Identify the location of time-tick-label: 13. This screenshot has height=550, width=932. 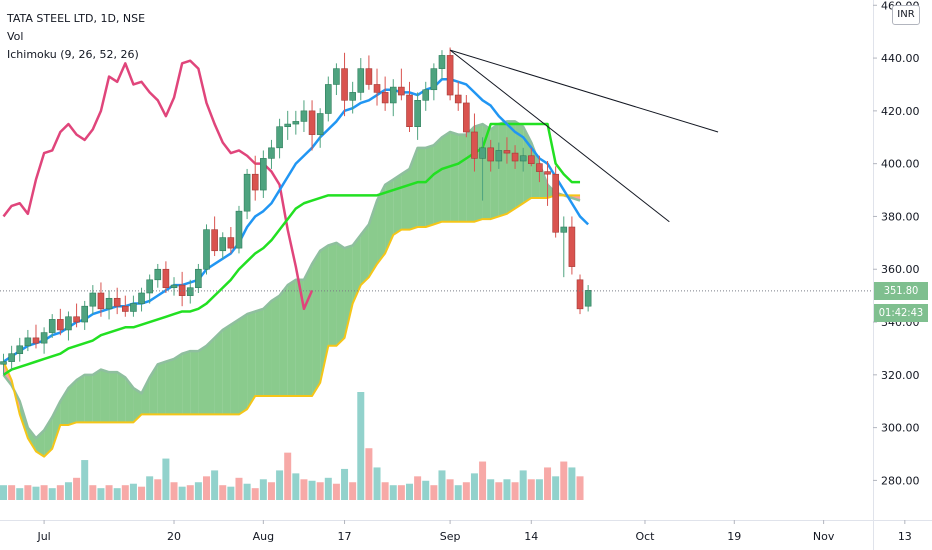
(905, 536).